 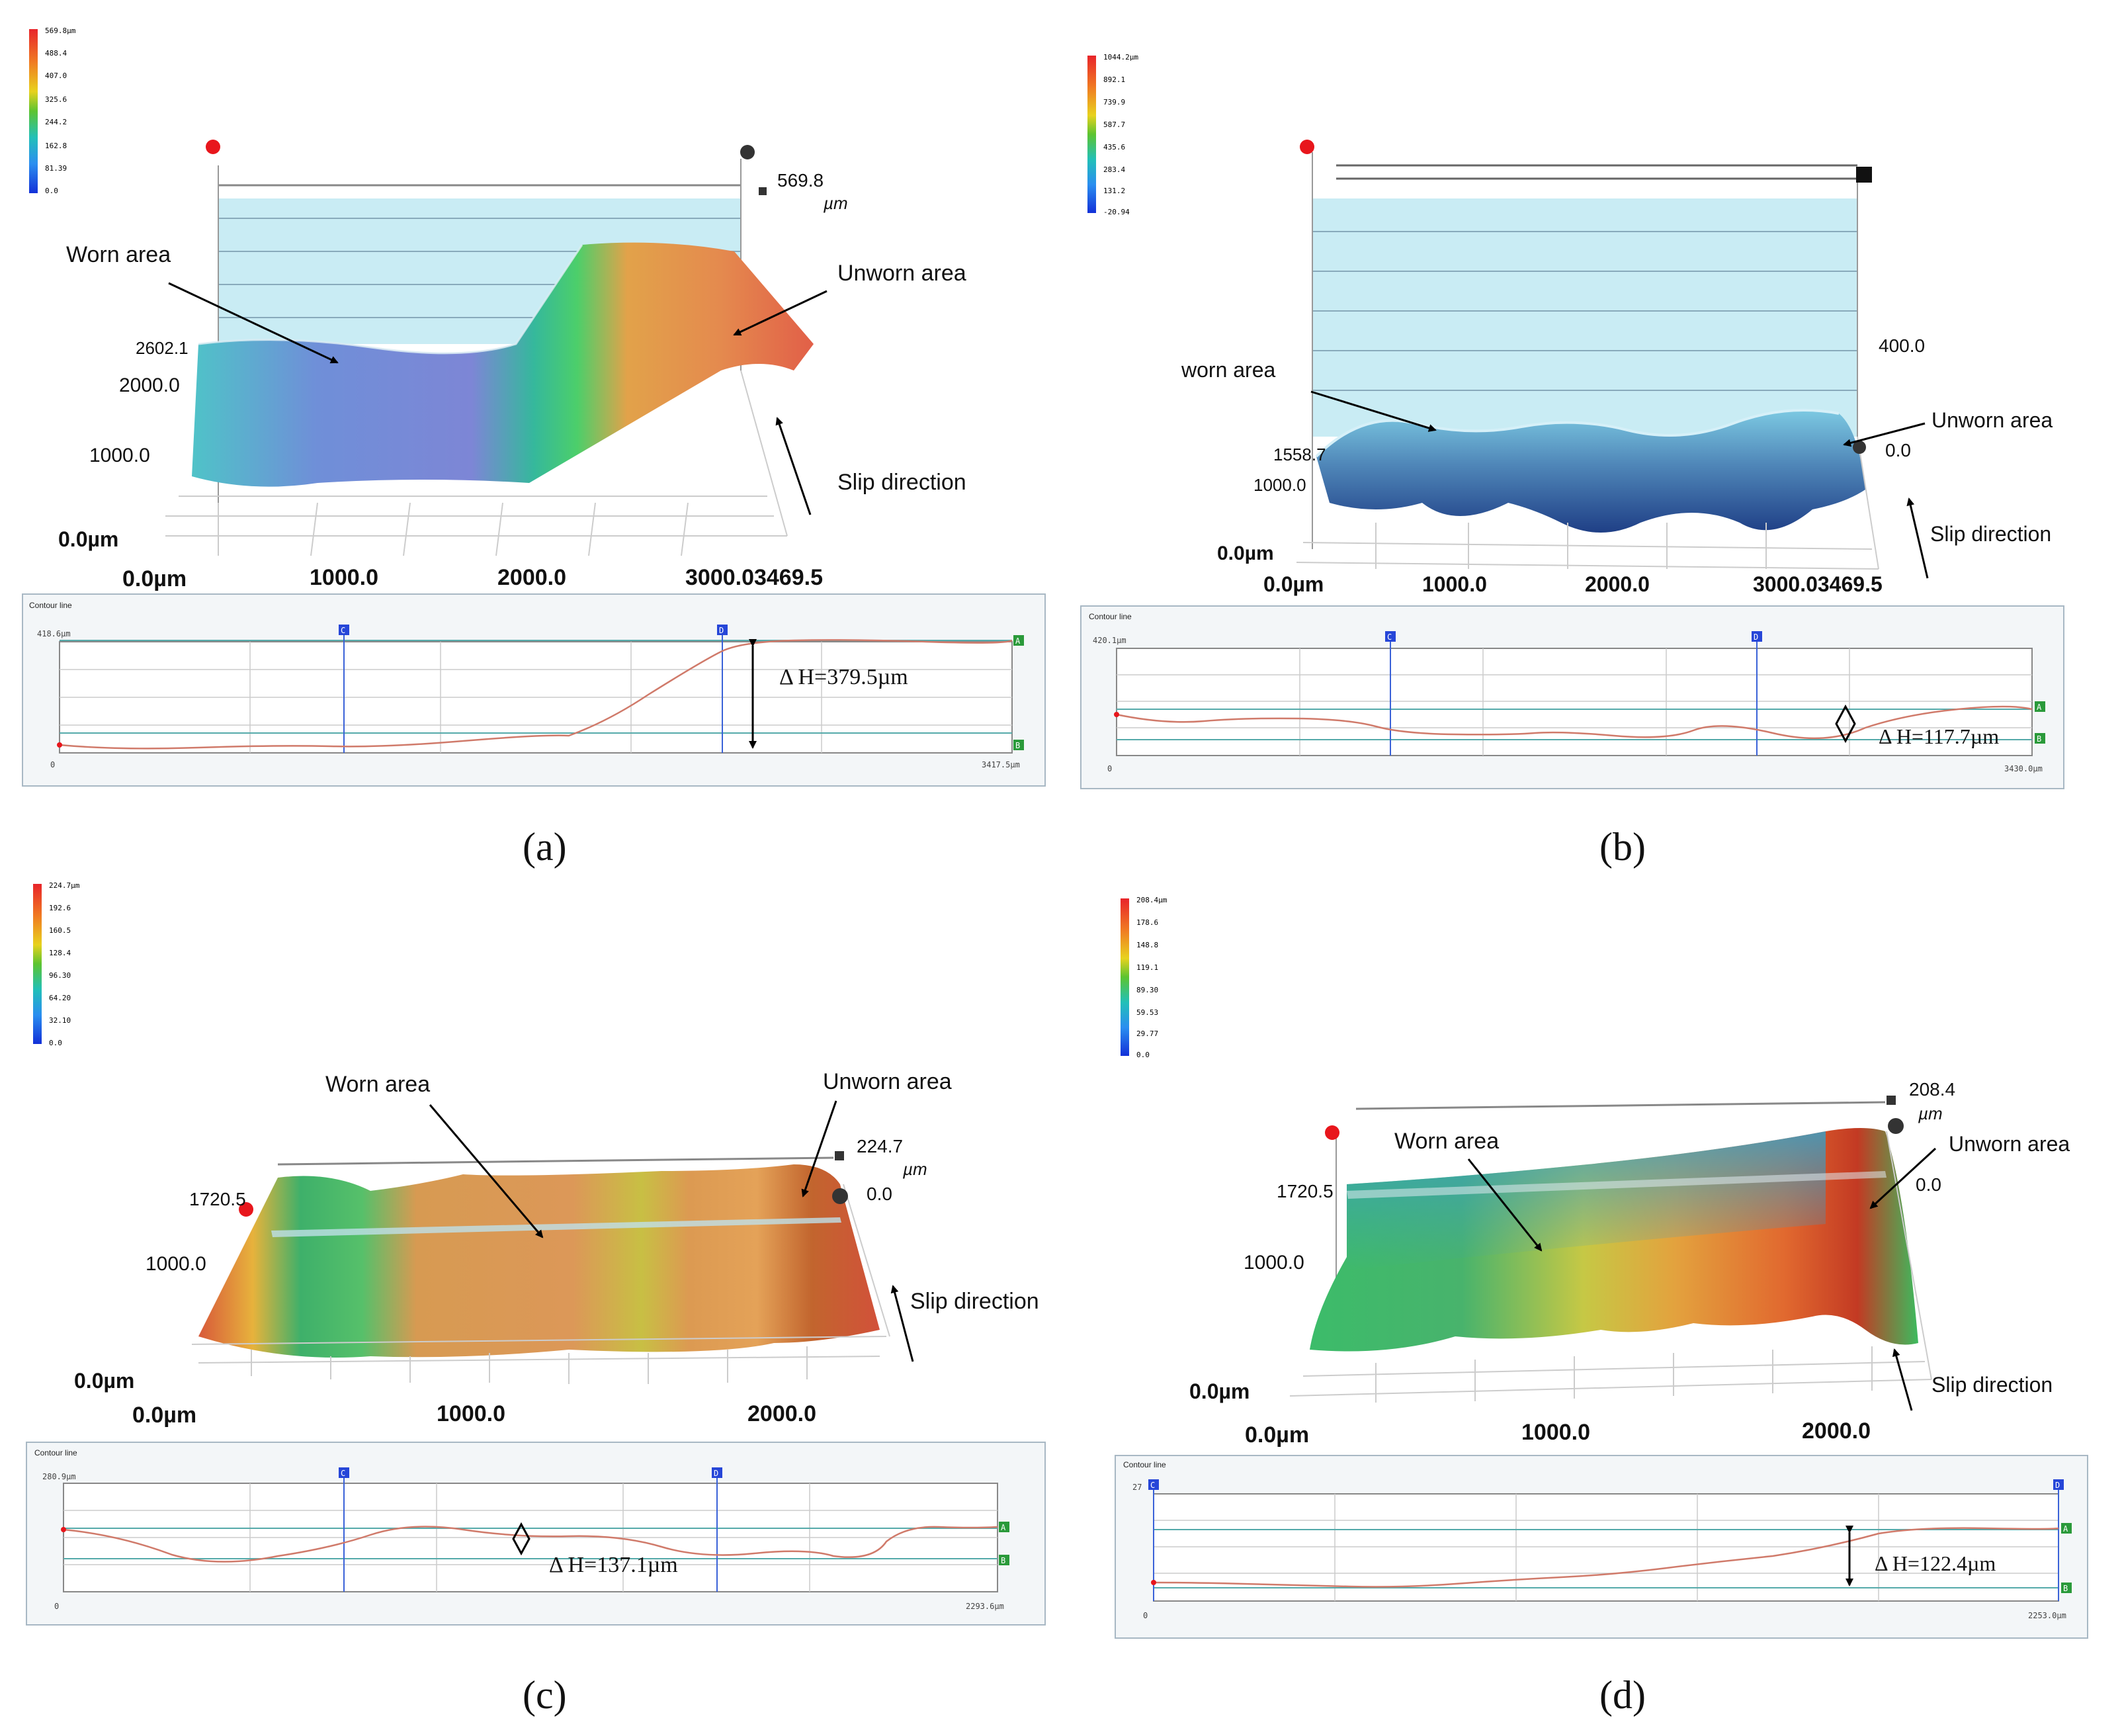 I want to click on slip-direction-label-b: Slip direction, so click(x=1991, y=534).